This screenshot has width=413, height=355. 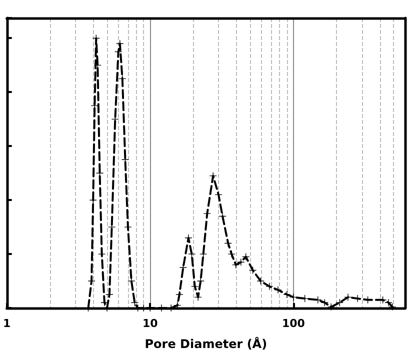 What do you see at coordinates (206, 343) in the screenshot?
I see `x-axis-title: Pore Diameter (Å)` at bounding box center [206, 343].